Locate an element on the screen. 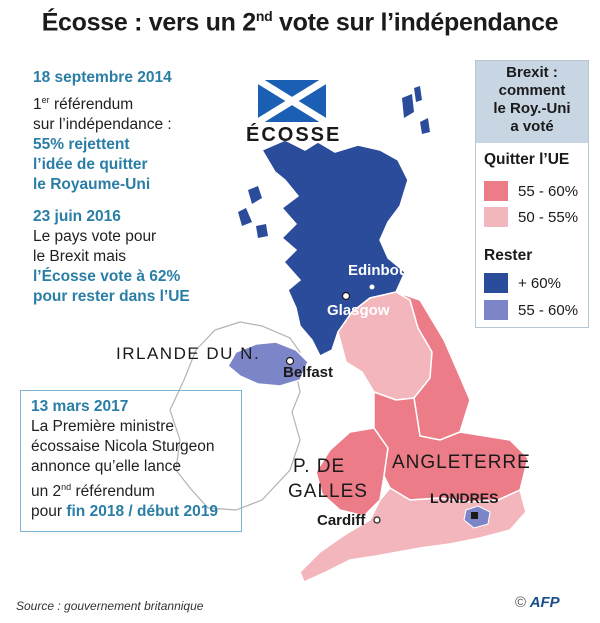 The height and width of the screenshot is (623, 600). glasgow-marker is located at coordinates (346, 296).